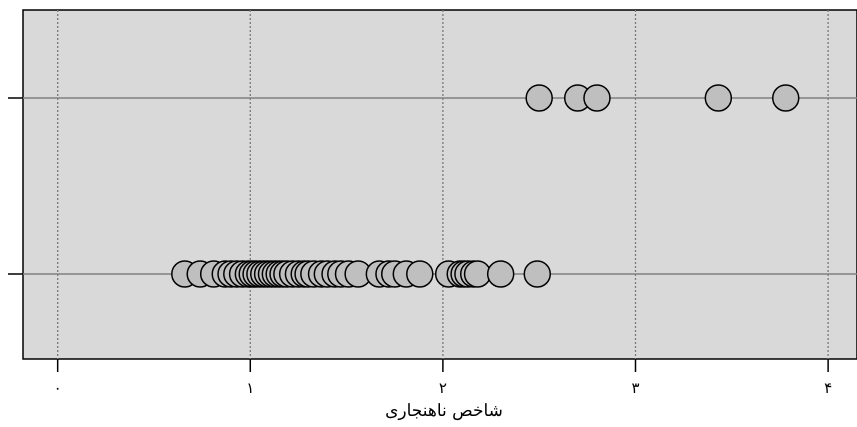  What do you see at coordinates (444, 411) in the screenshot?
I see `x-axis-title: شاخص ناهنجاری` at bounding box center [444, 411].